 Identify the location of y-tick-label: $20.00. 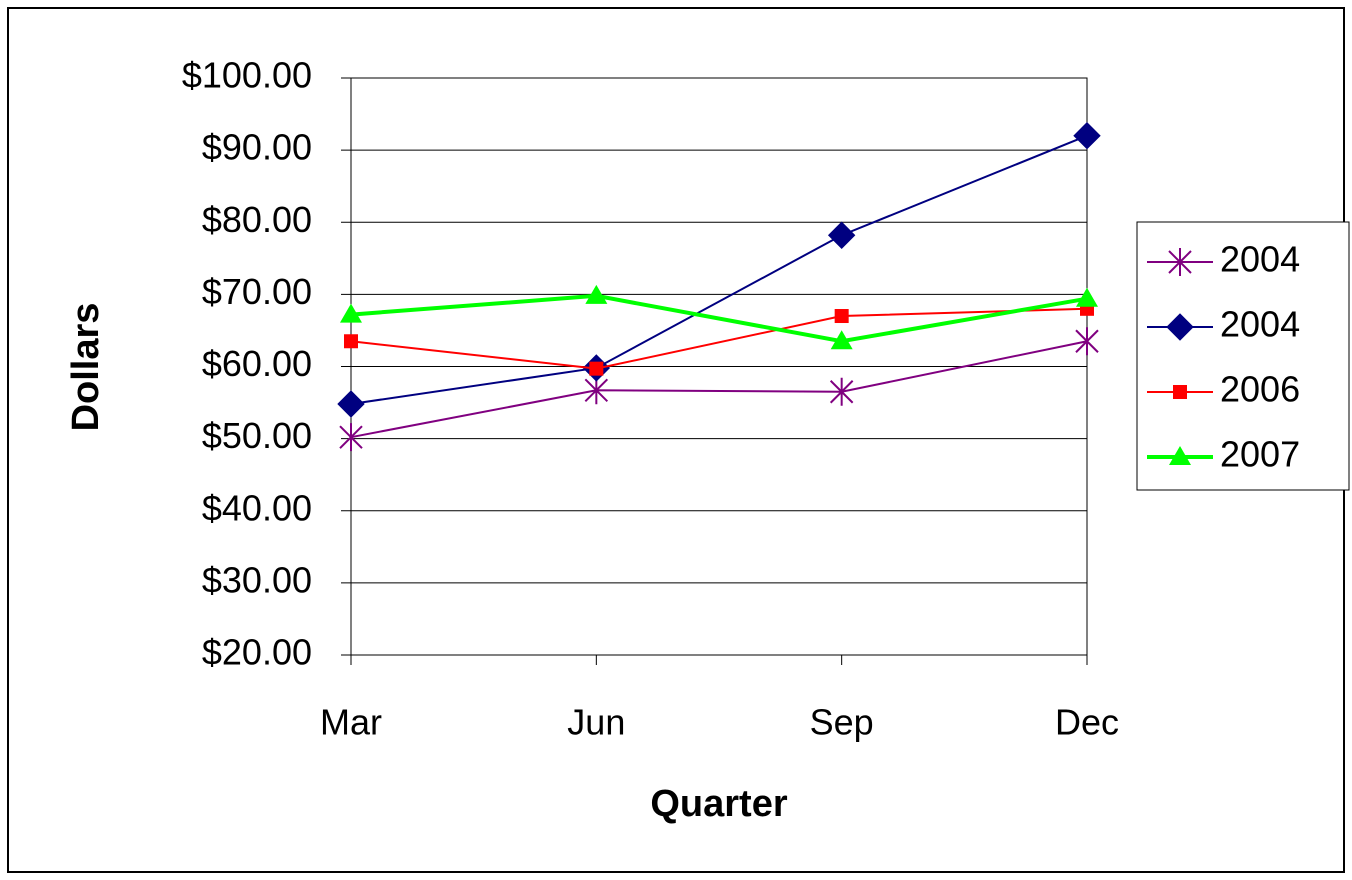
(257, 652).